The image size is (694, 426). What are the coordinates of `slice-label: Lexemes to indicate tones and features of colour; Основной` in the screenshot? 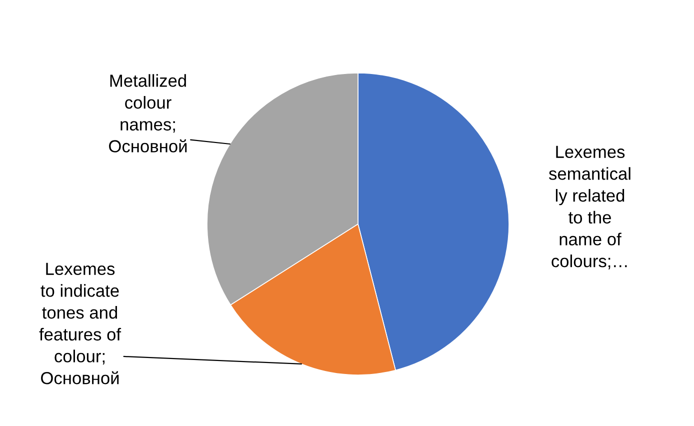 It's located at (80, 323).